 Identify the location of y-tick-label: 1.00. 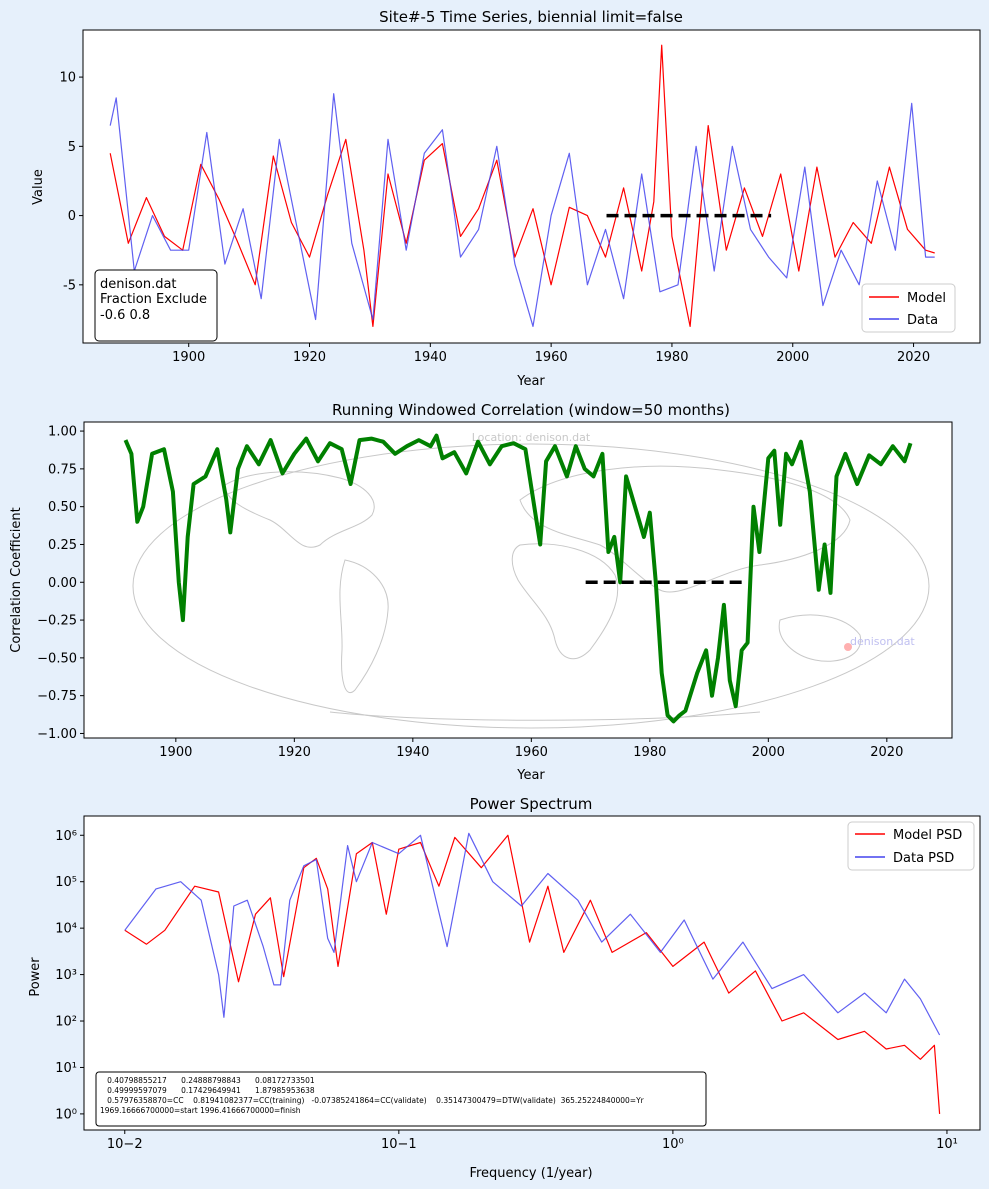
(62, 432).